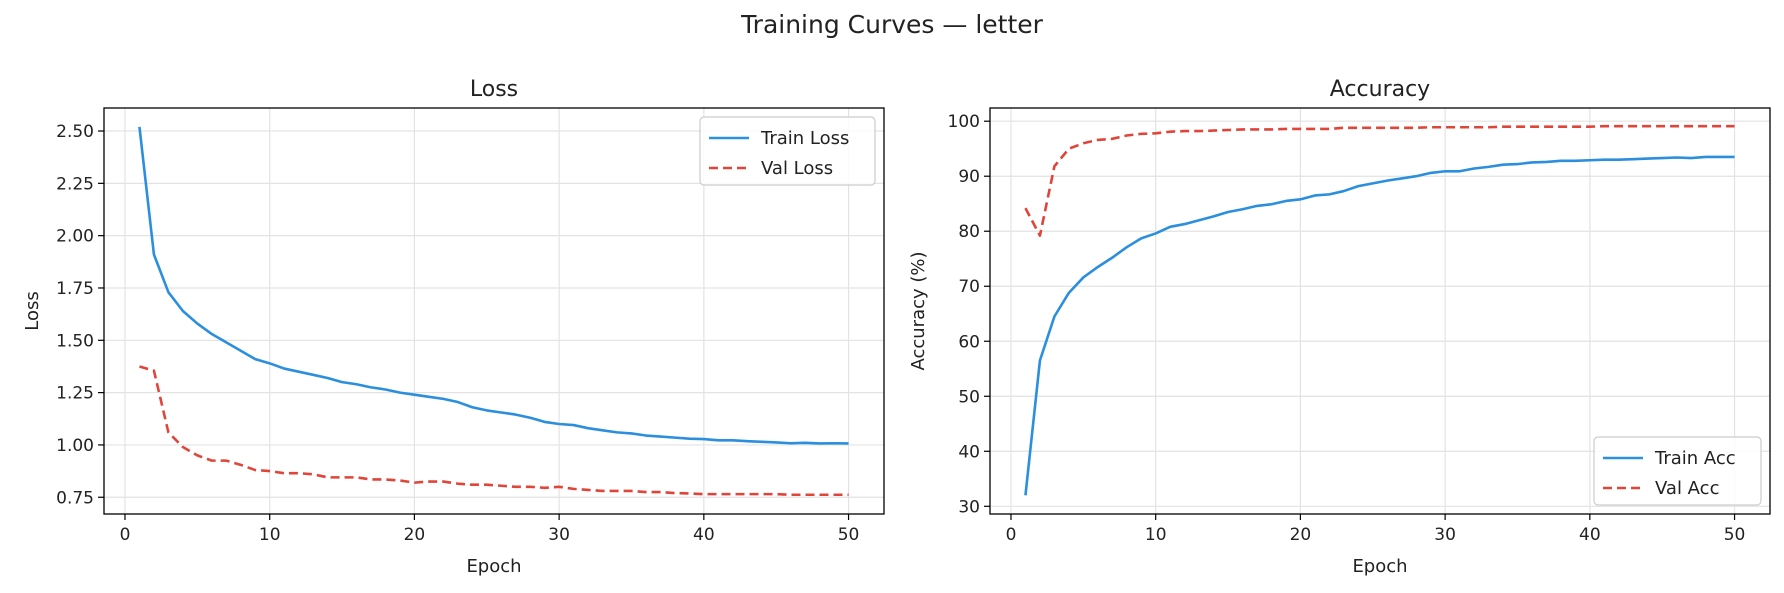 The image size is (1784, 593). Describe the element at coordinates (969, 287) in the screenshot. I see `accuracy-y-tick-label: 70` at that location.